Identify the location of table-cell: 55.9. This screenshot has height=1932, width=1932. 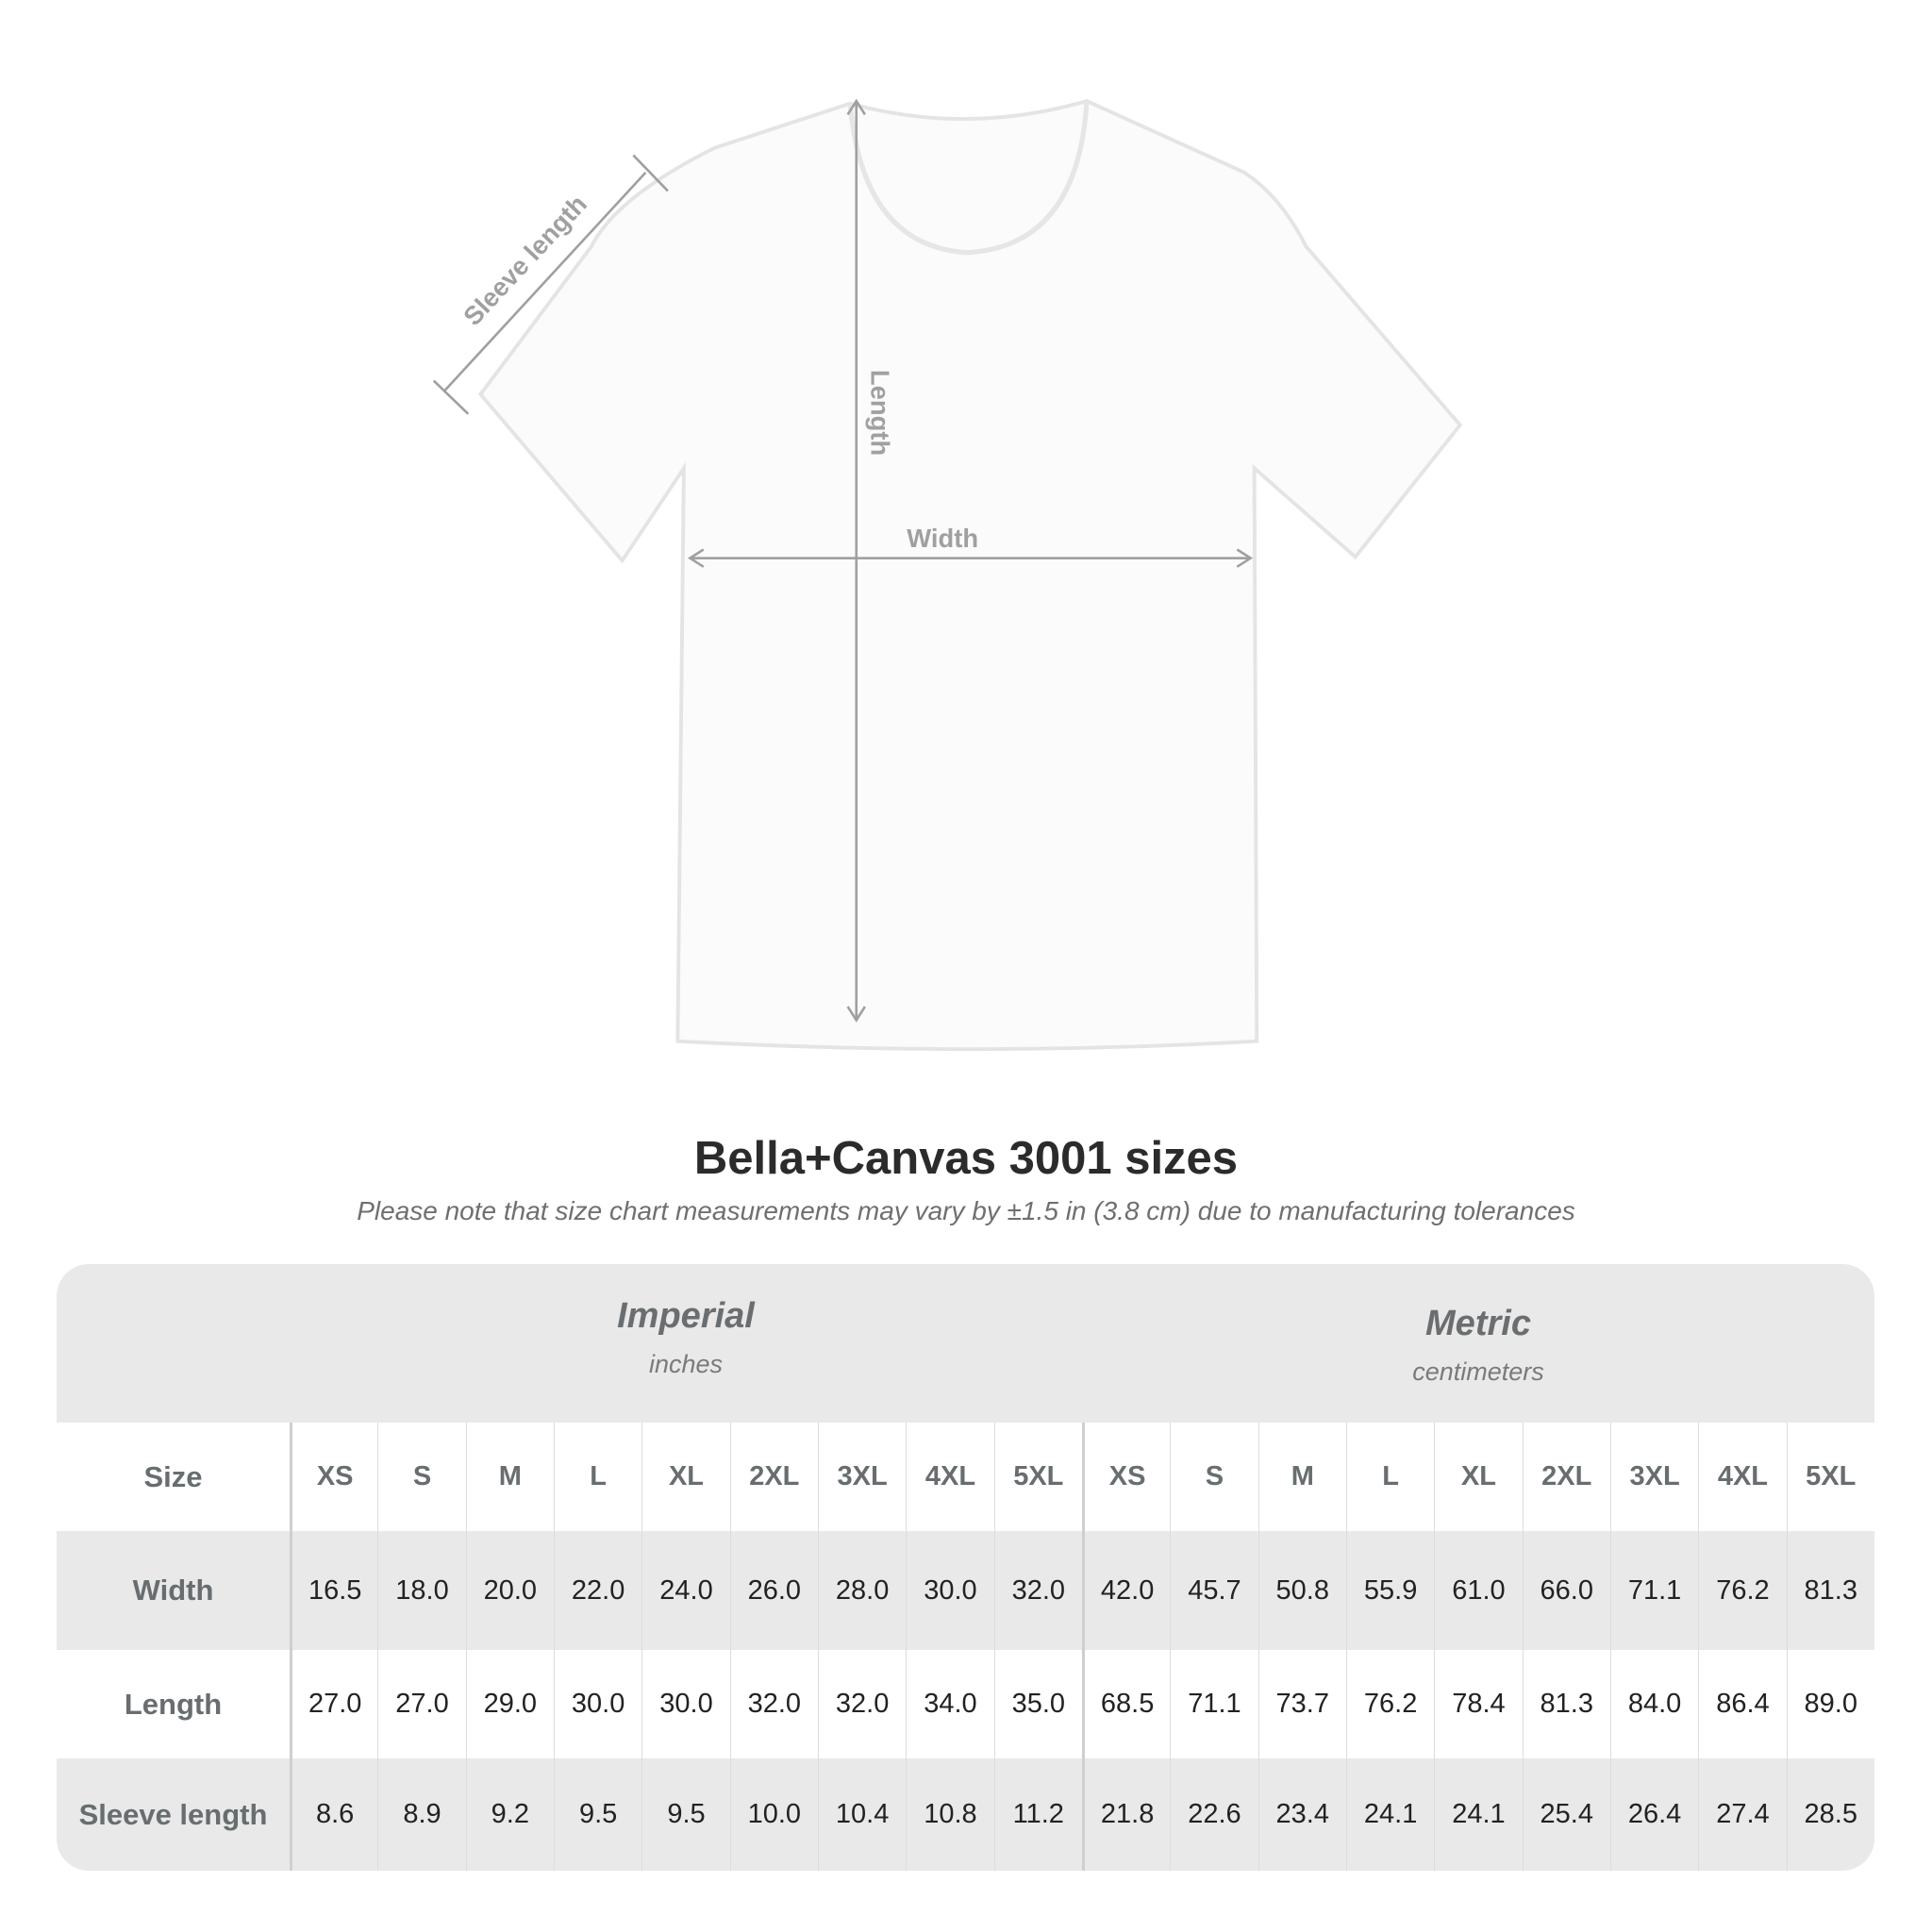
(1390, 1591).